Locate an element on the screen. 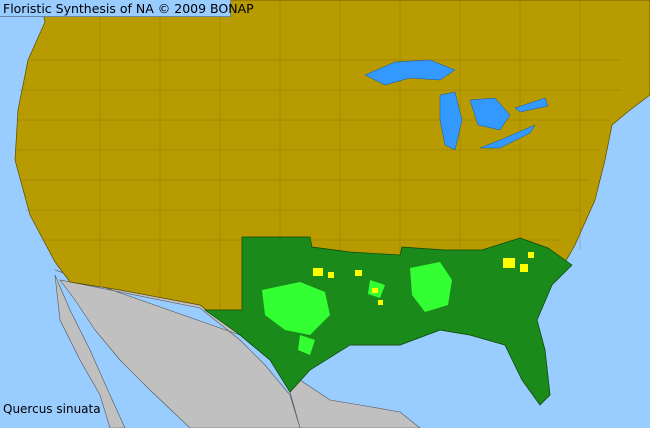 This screenshot has width=650, height=428. map-title: Floristic Synthesis of NA © 2009 BONAP is located at coordinates (127, 8).